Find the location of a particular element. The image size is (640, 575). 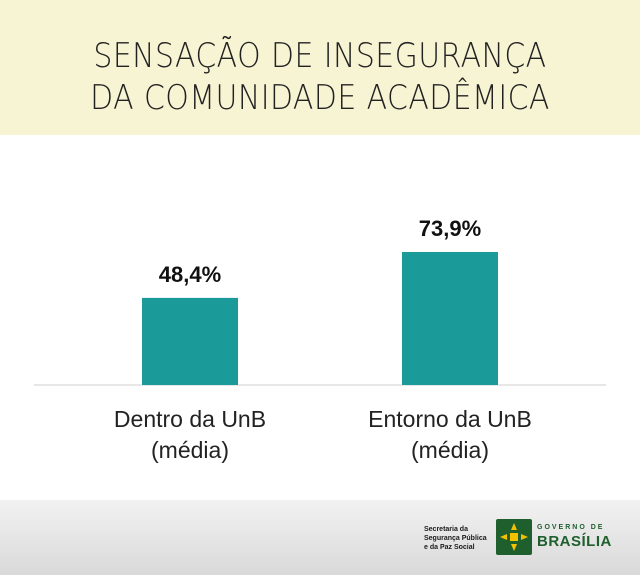

category-label-0-line-1: (média) is located at coordinates (190, 450).